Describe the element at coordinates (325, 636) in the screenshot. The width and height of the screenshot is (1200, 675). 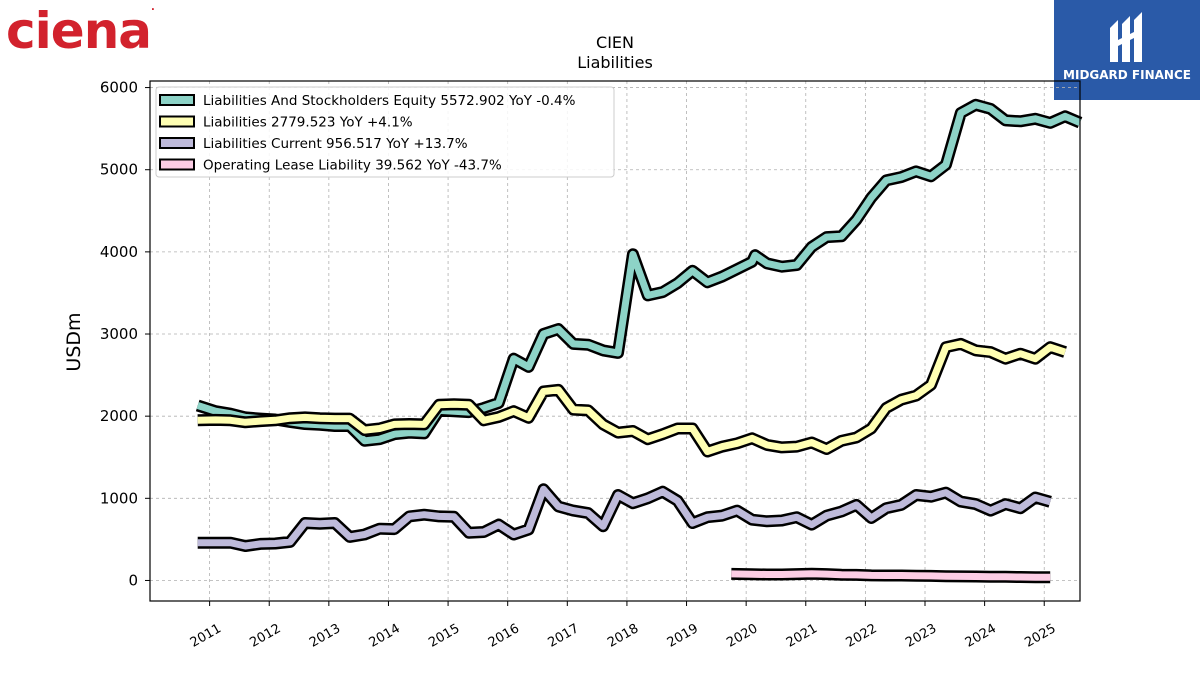
I see `x-tick-label: 2013` at that location.